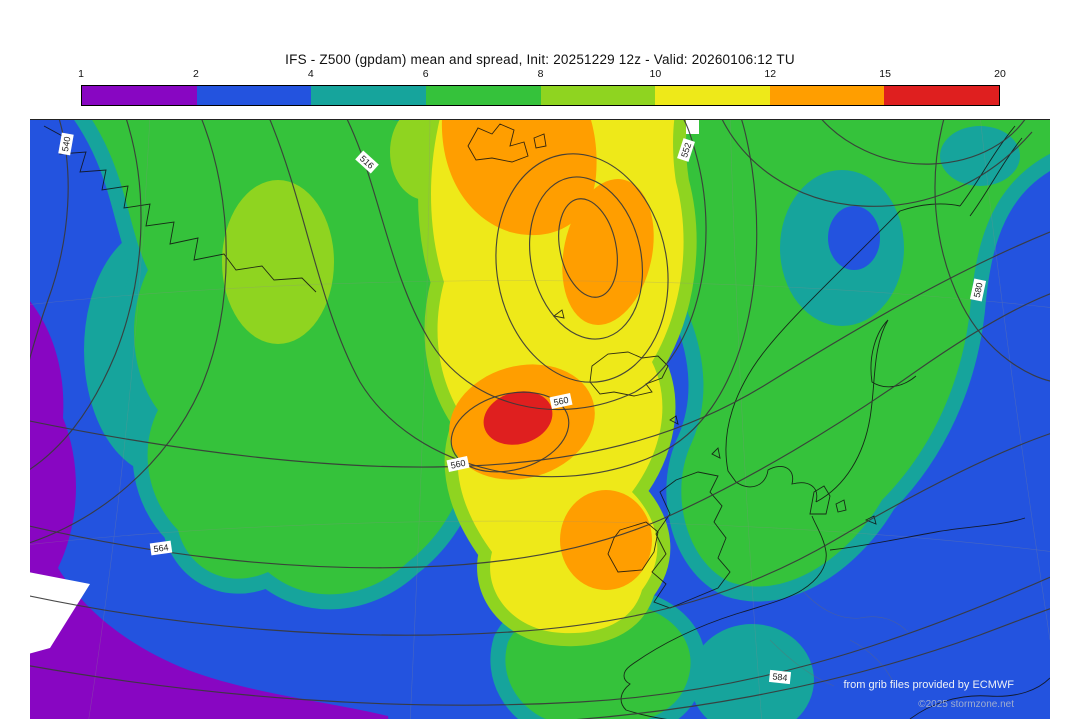 Image resolution: width=1080 pixels, height=724 pixels. What do you see at coordinates (843, 364) in the screenshot?
I see `coast-scandinavia` at bounding box center [843, 364].